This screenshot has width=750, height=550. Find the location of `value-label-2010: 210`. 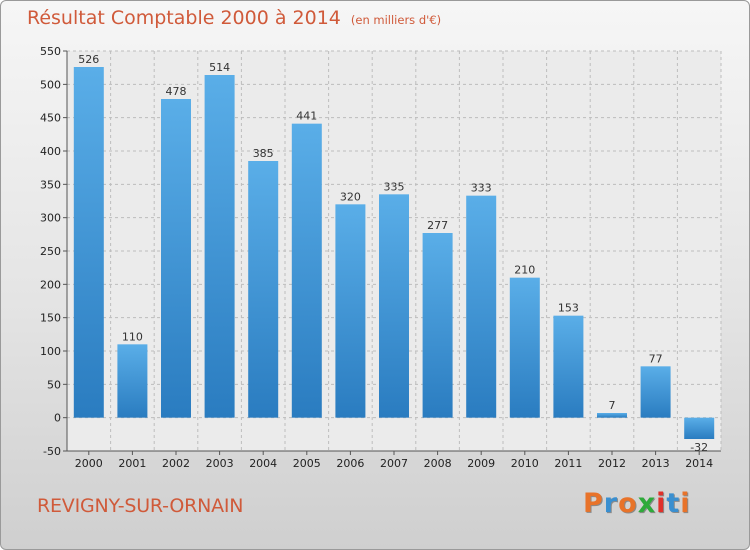

value-label-2010: 210 is located at coordinates (524, 270).